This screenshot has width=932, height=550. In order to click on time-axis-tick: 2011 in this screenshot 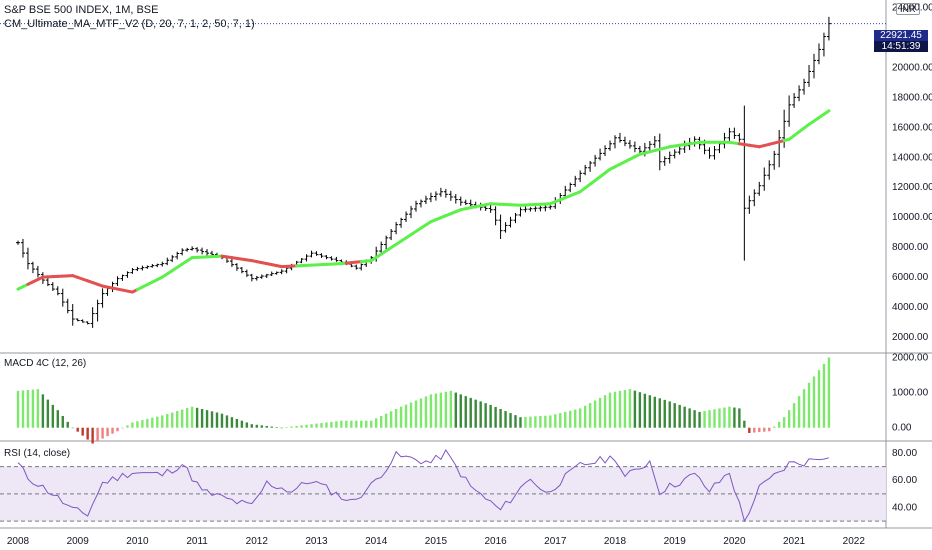, I will do `click(197, 541)`.